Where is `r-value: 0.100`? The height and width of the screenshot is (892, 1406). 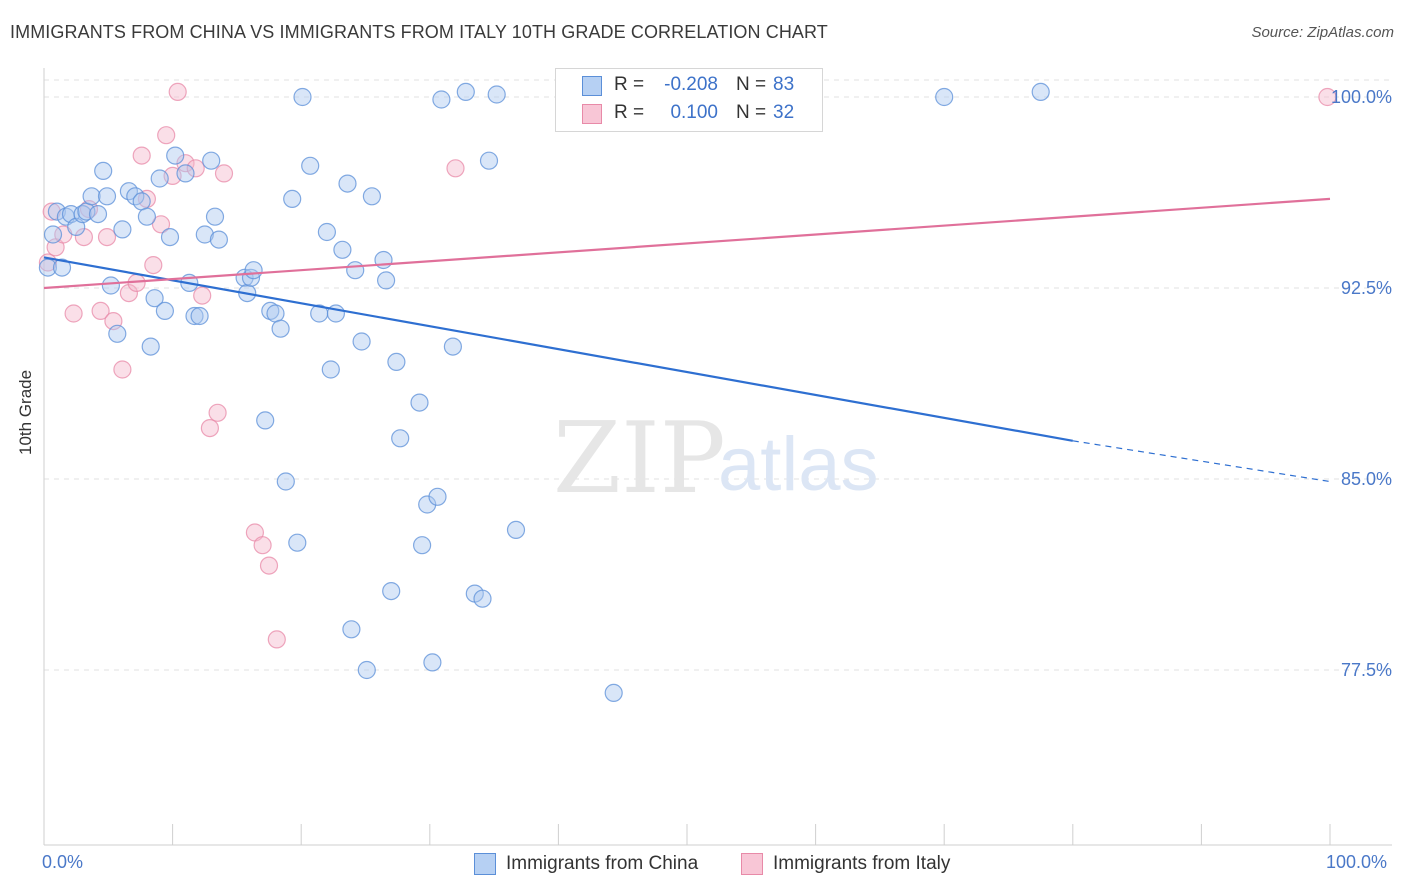
r-value: 0.100 is located at coordinates (694, 112).